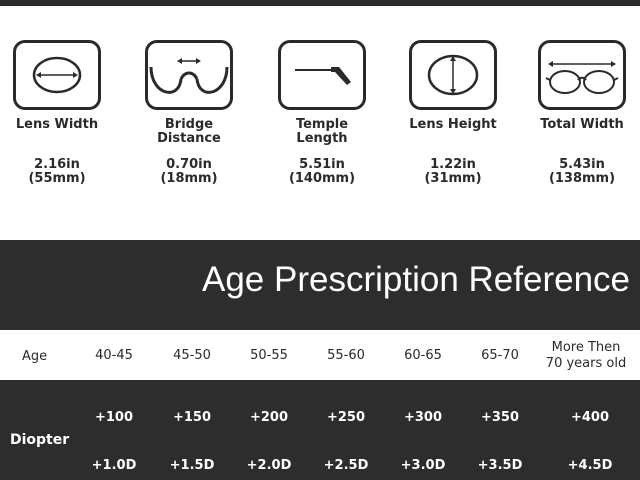  Describe the element at coordinates (346, 417) in the screenshot. I see `diopter-value: +250` at that location.